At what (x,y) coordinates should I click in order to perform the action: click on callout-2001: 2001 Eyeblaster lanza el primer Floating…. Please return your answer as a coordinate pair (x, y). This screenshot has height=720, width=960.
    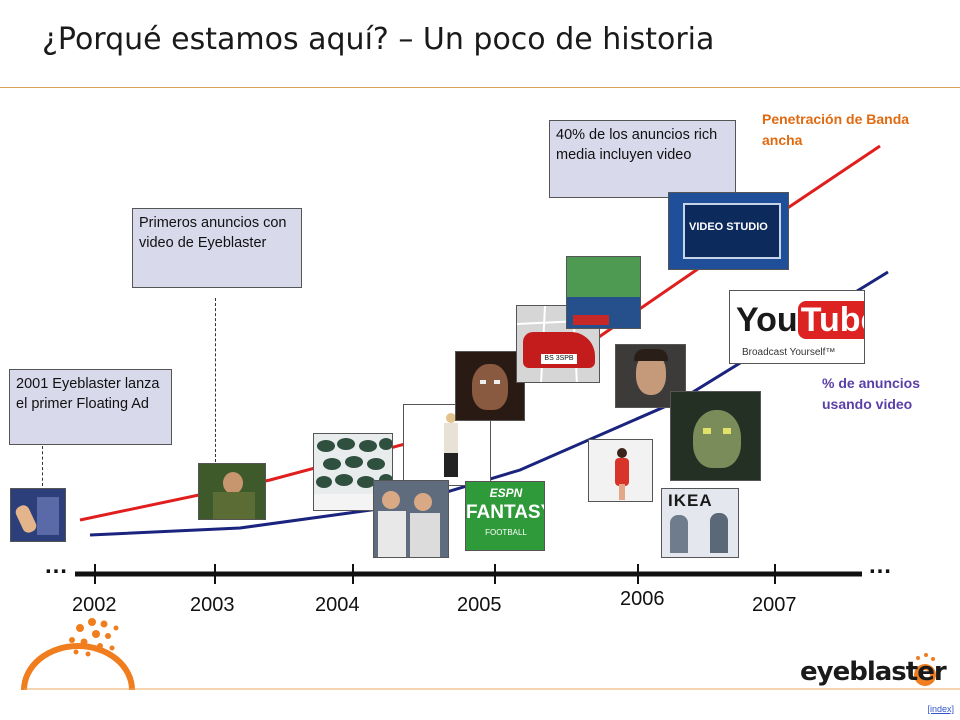
    Looking at the image, I should click on (90, 407).